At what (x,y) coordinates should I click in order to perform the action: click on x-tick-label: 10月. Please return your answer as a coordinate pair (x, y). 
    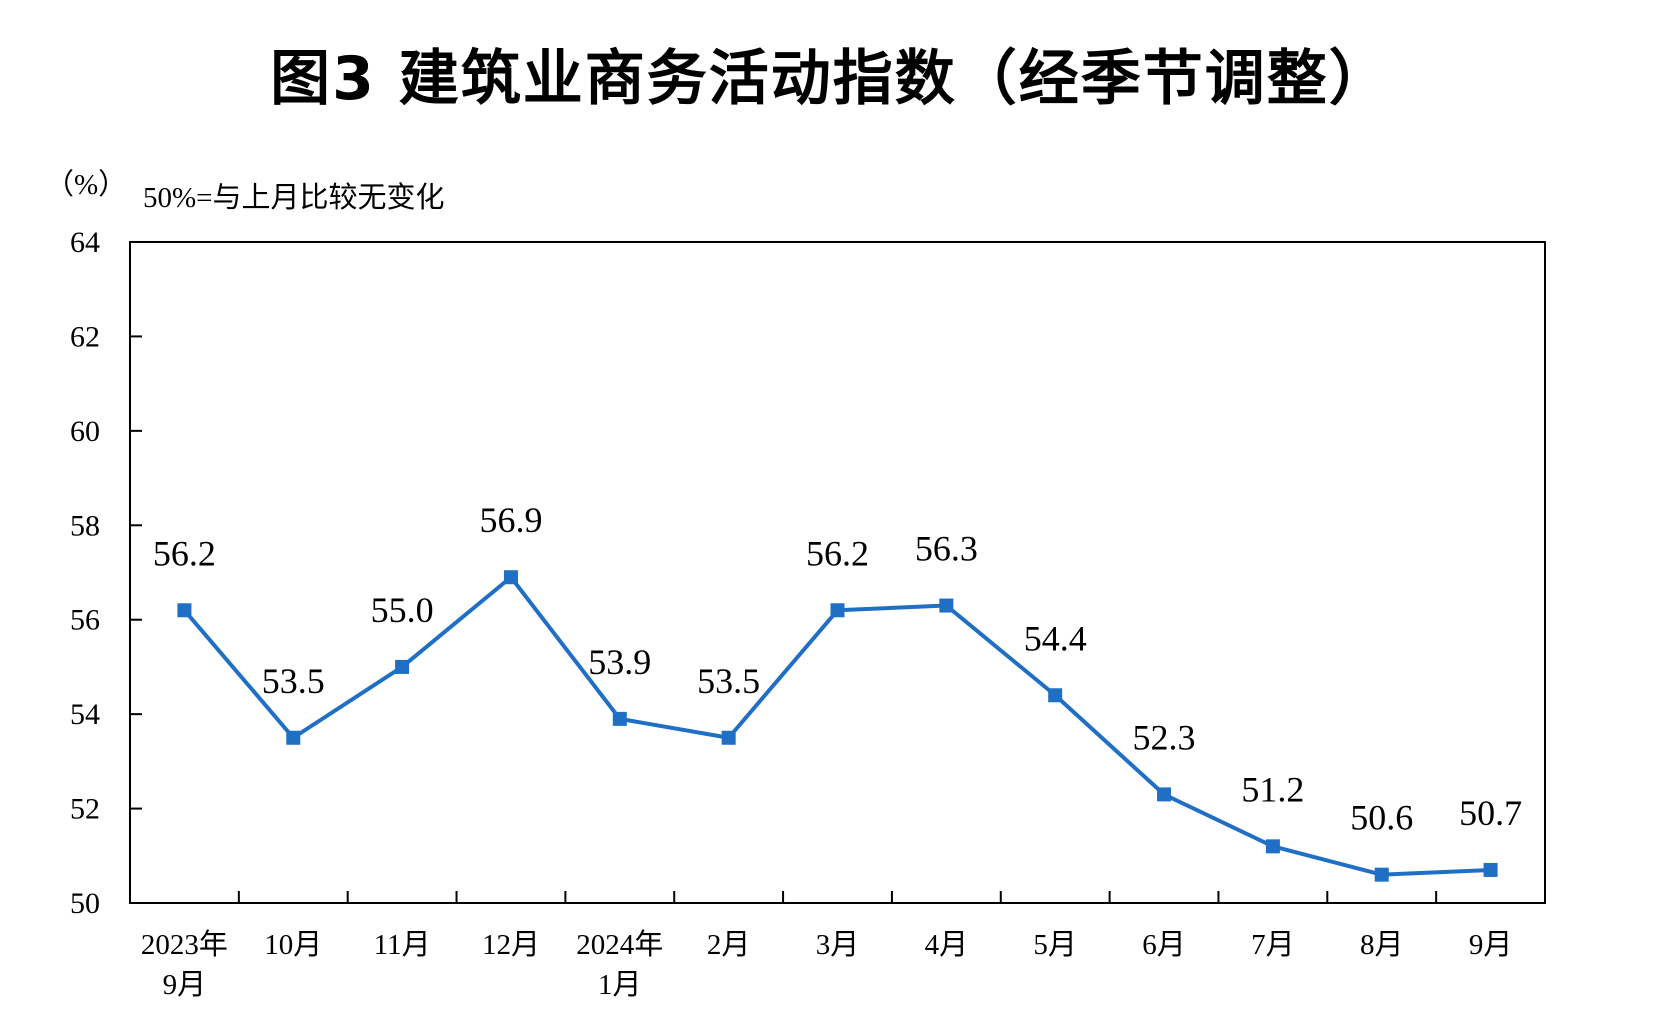
    Looking at the image, I should click on (293, 945).